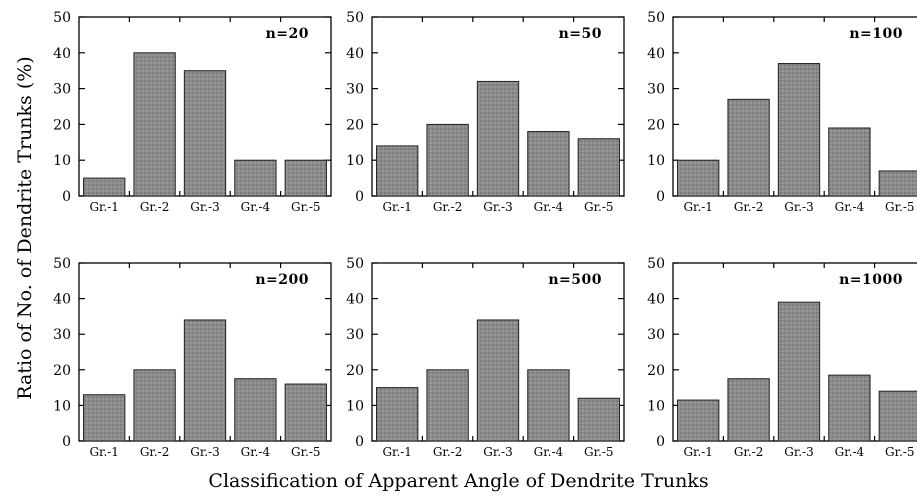 Image resolution: width=917 pixels, height=499 pixels. I want to click on panel-annotation: n=200, so click(282, 280).